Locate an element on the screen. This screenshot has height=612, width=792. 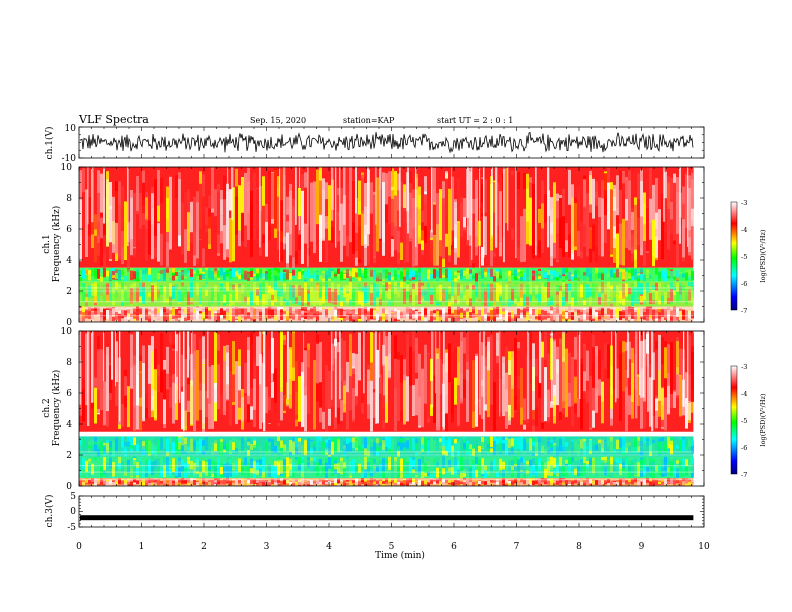
ch1-colorbar-tick-m4: -4 is located at coordinates (744, 230).